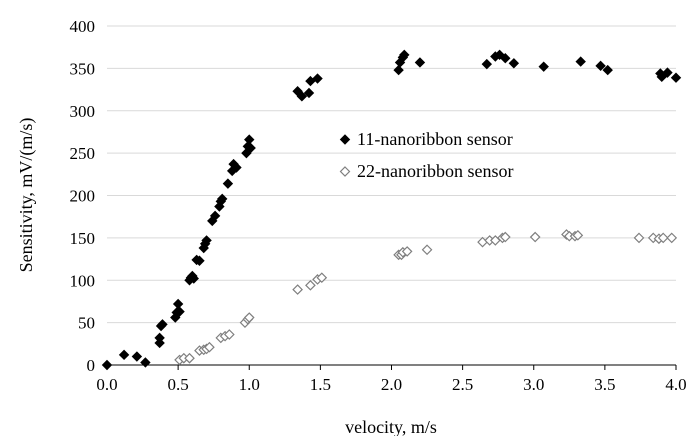 The image size is (689, 436). Describe the element at coordinates (462, 384) in the screenshot. I see `x-tick-label: 2.5` at that location.